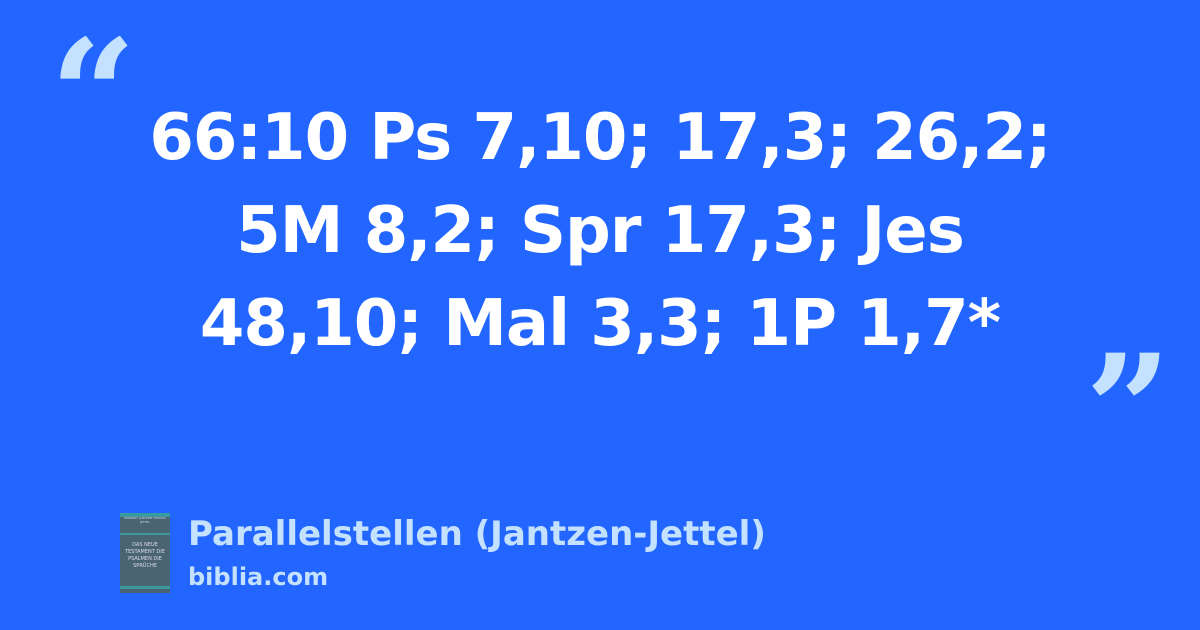  Describe the element at coordinates (600, 138) in the screenshot. I see `quote-line: 66:10 Ps 7,10; 17,3; 26,2;` at that location.